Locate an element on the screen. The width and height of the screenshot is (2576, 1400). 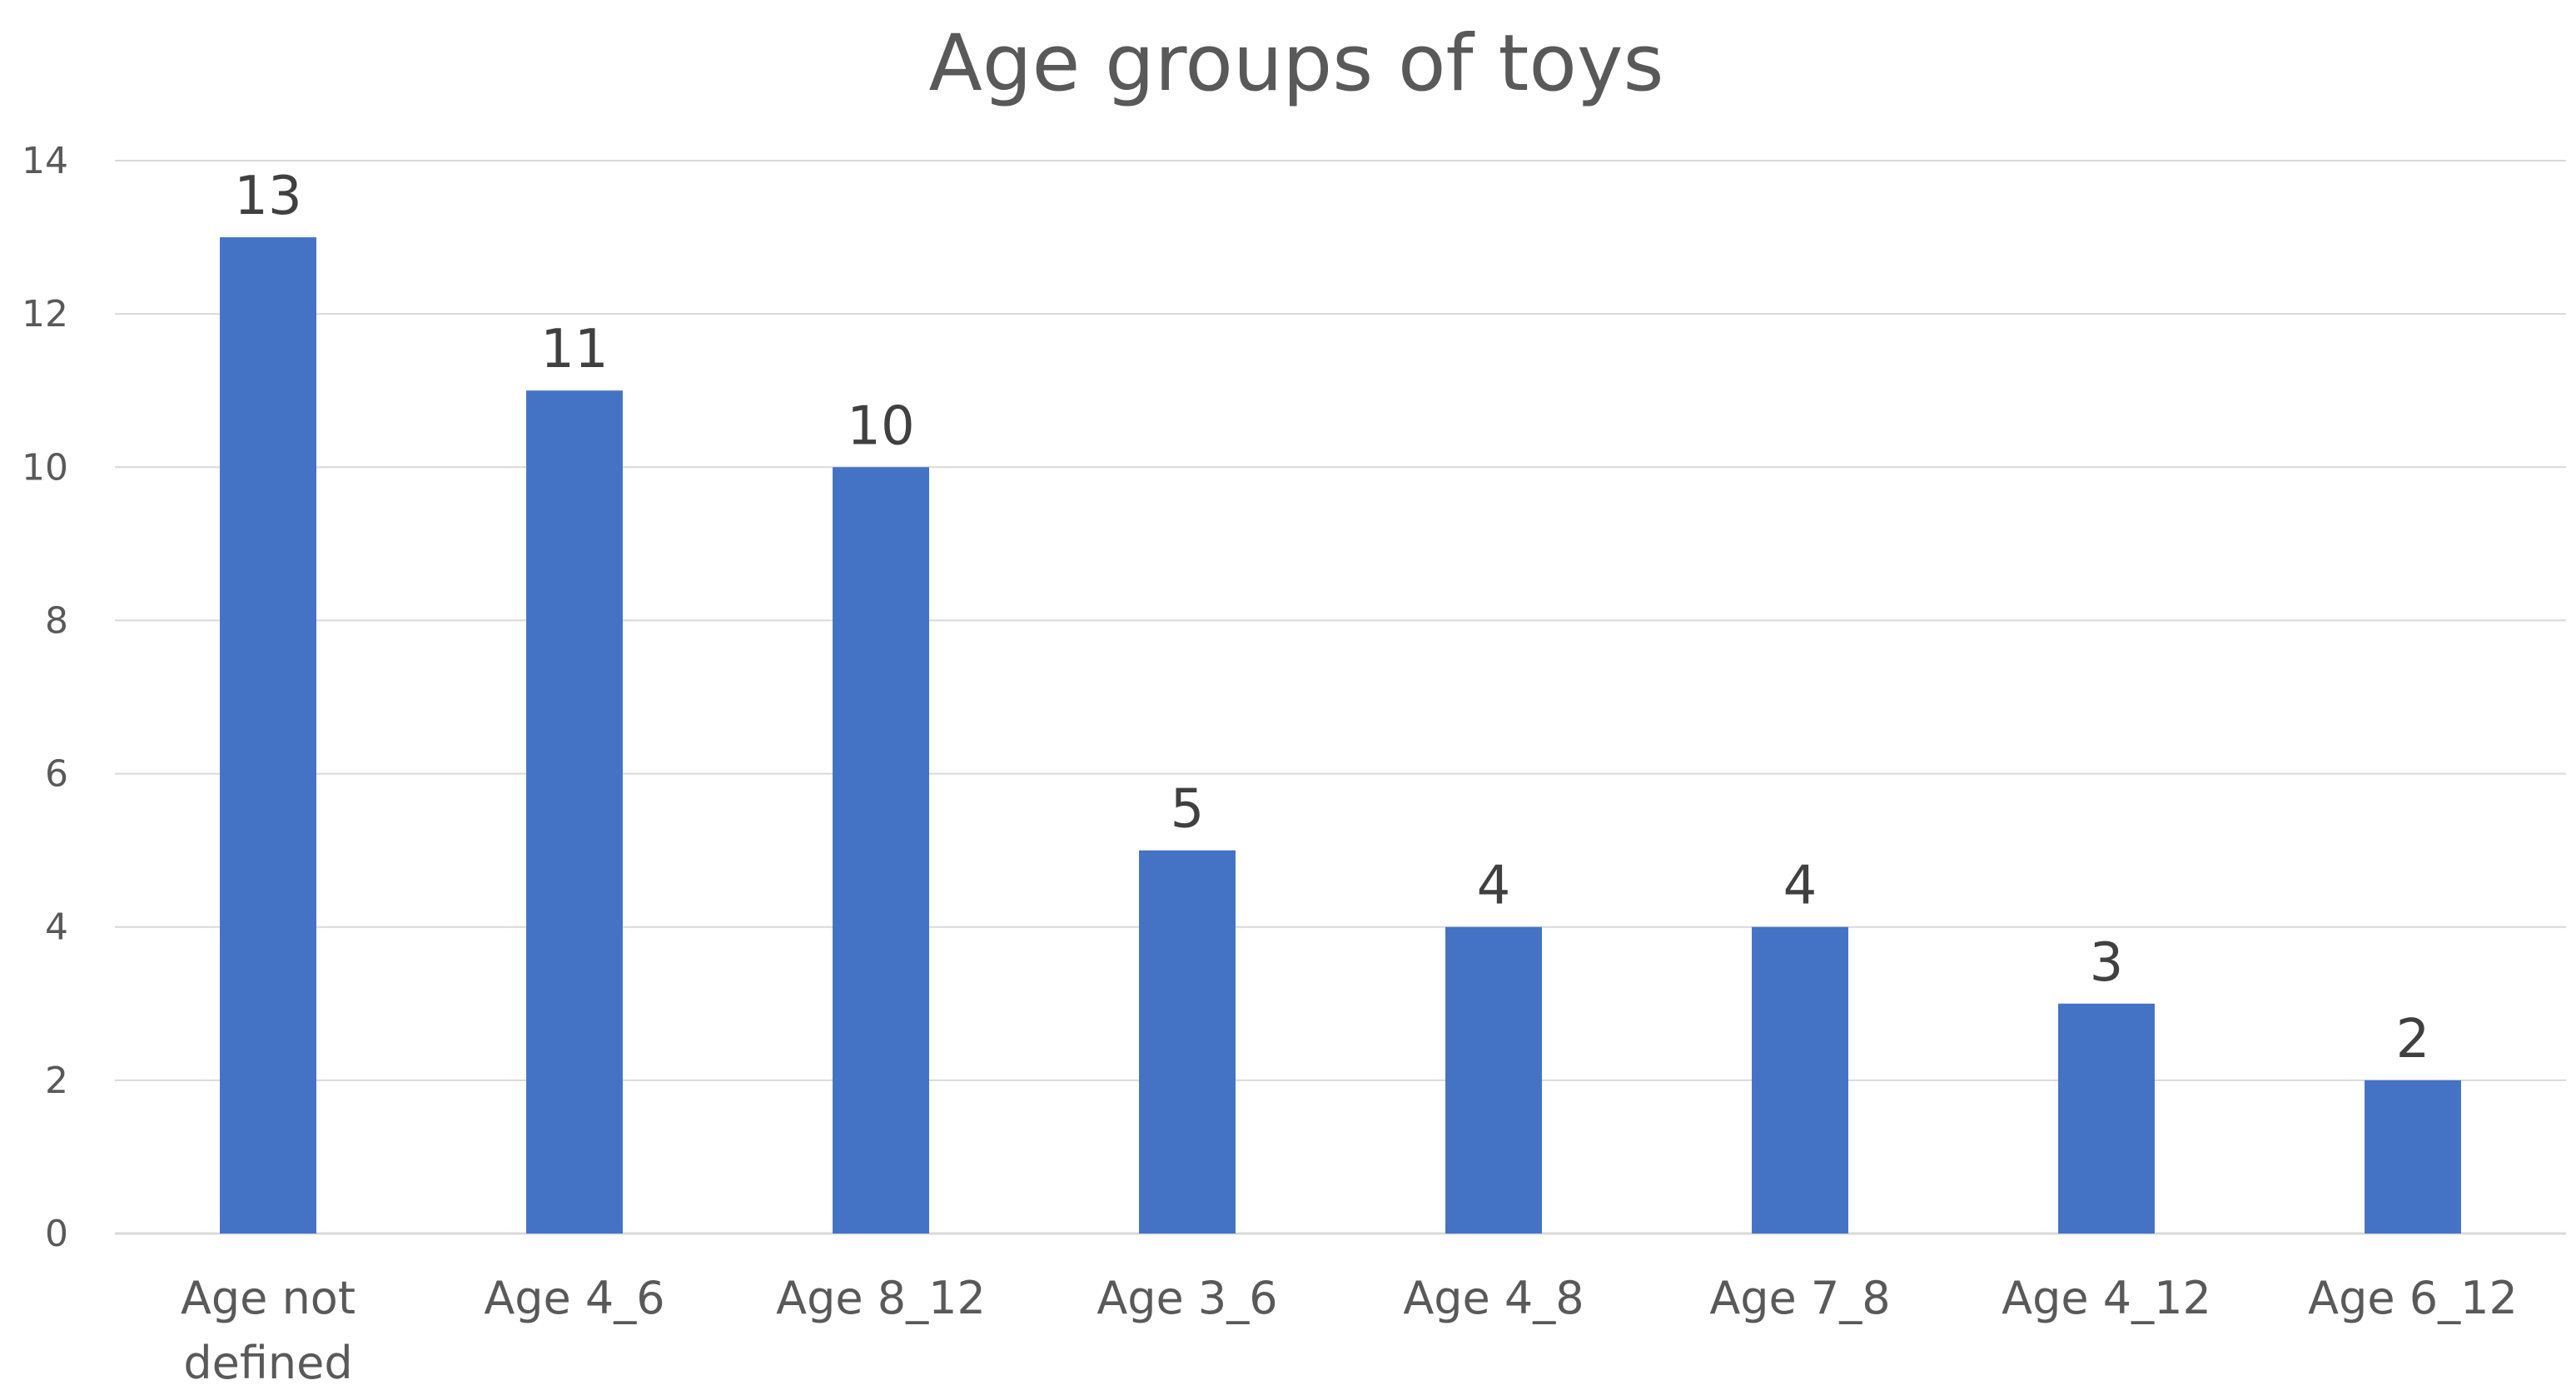
y-tick-label: 12 is located at coordinates (45, 314).